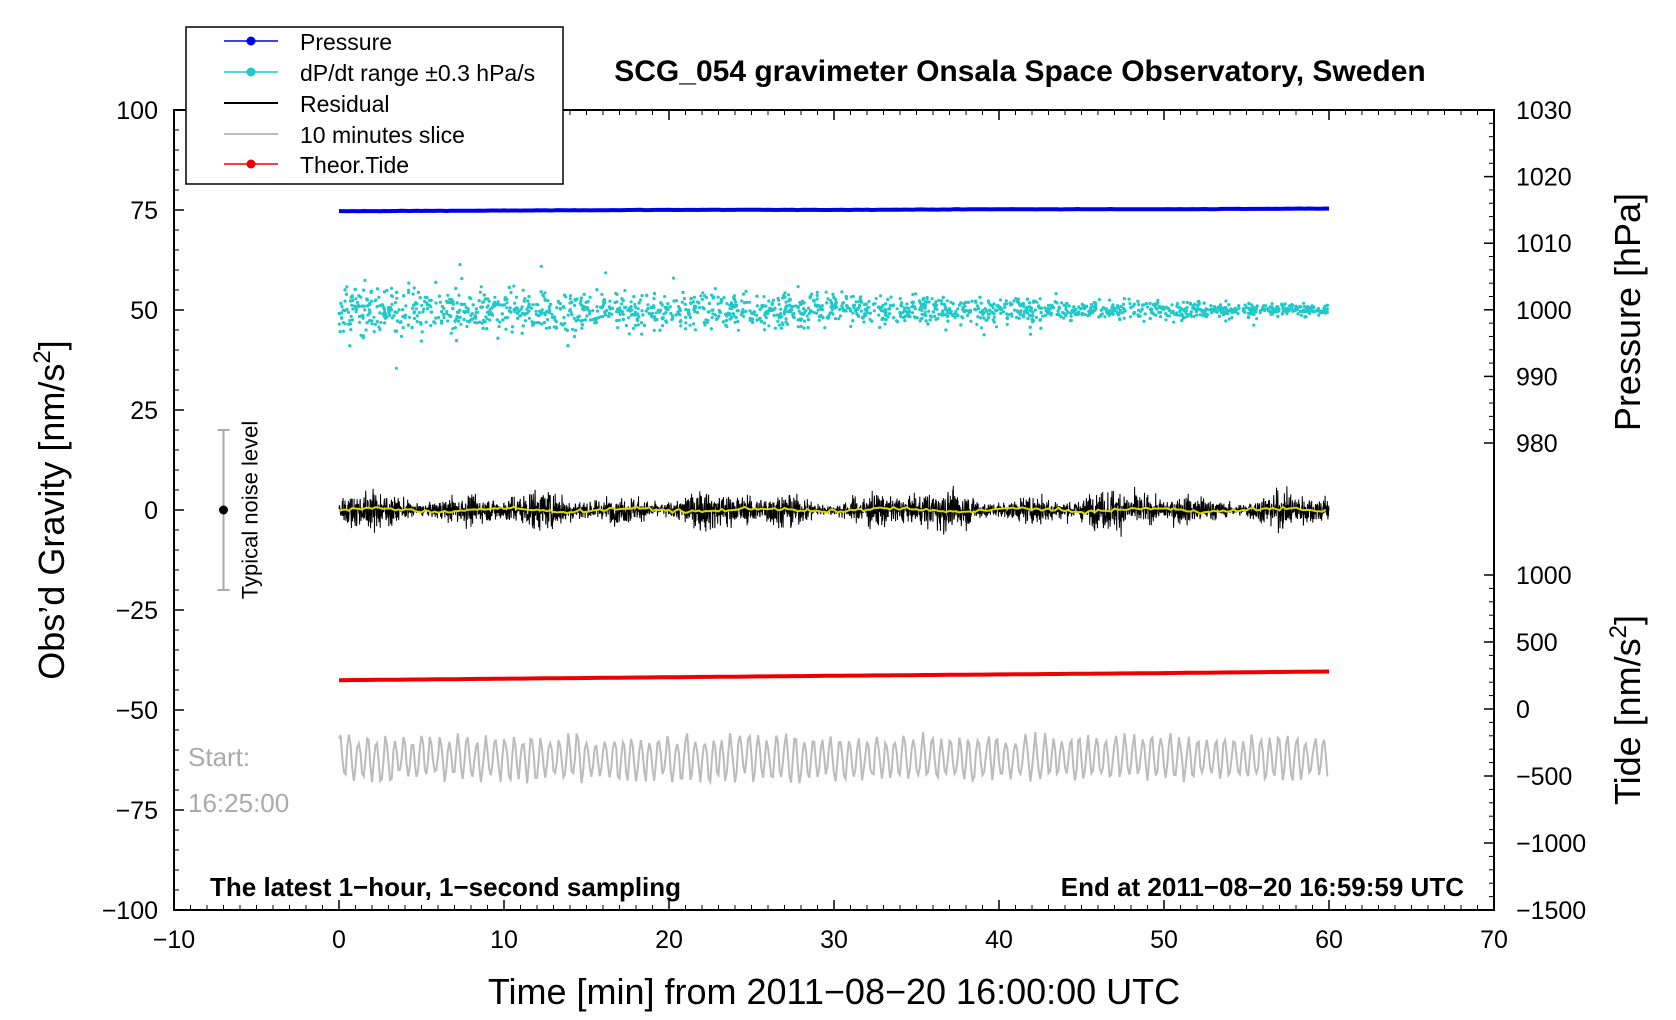 The width and height of the screenshot is (1676, 1020). What do you see at coordinates (1544, 178) in the screenshot?
I see `pressure-tick-label: 1020` at bounding box center [1544, 178].